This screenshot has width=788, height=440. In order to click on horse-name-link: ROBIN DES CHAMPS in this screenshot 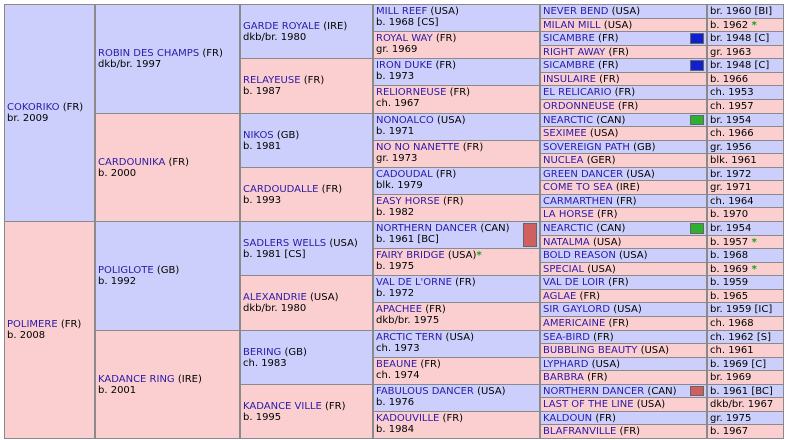, I will do `click(149, 53)`.